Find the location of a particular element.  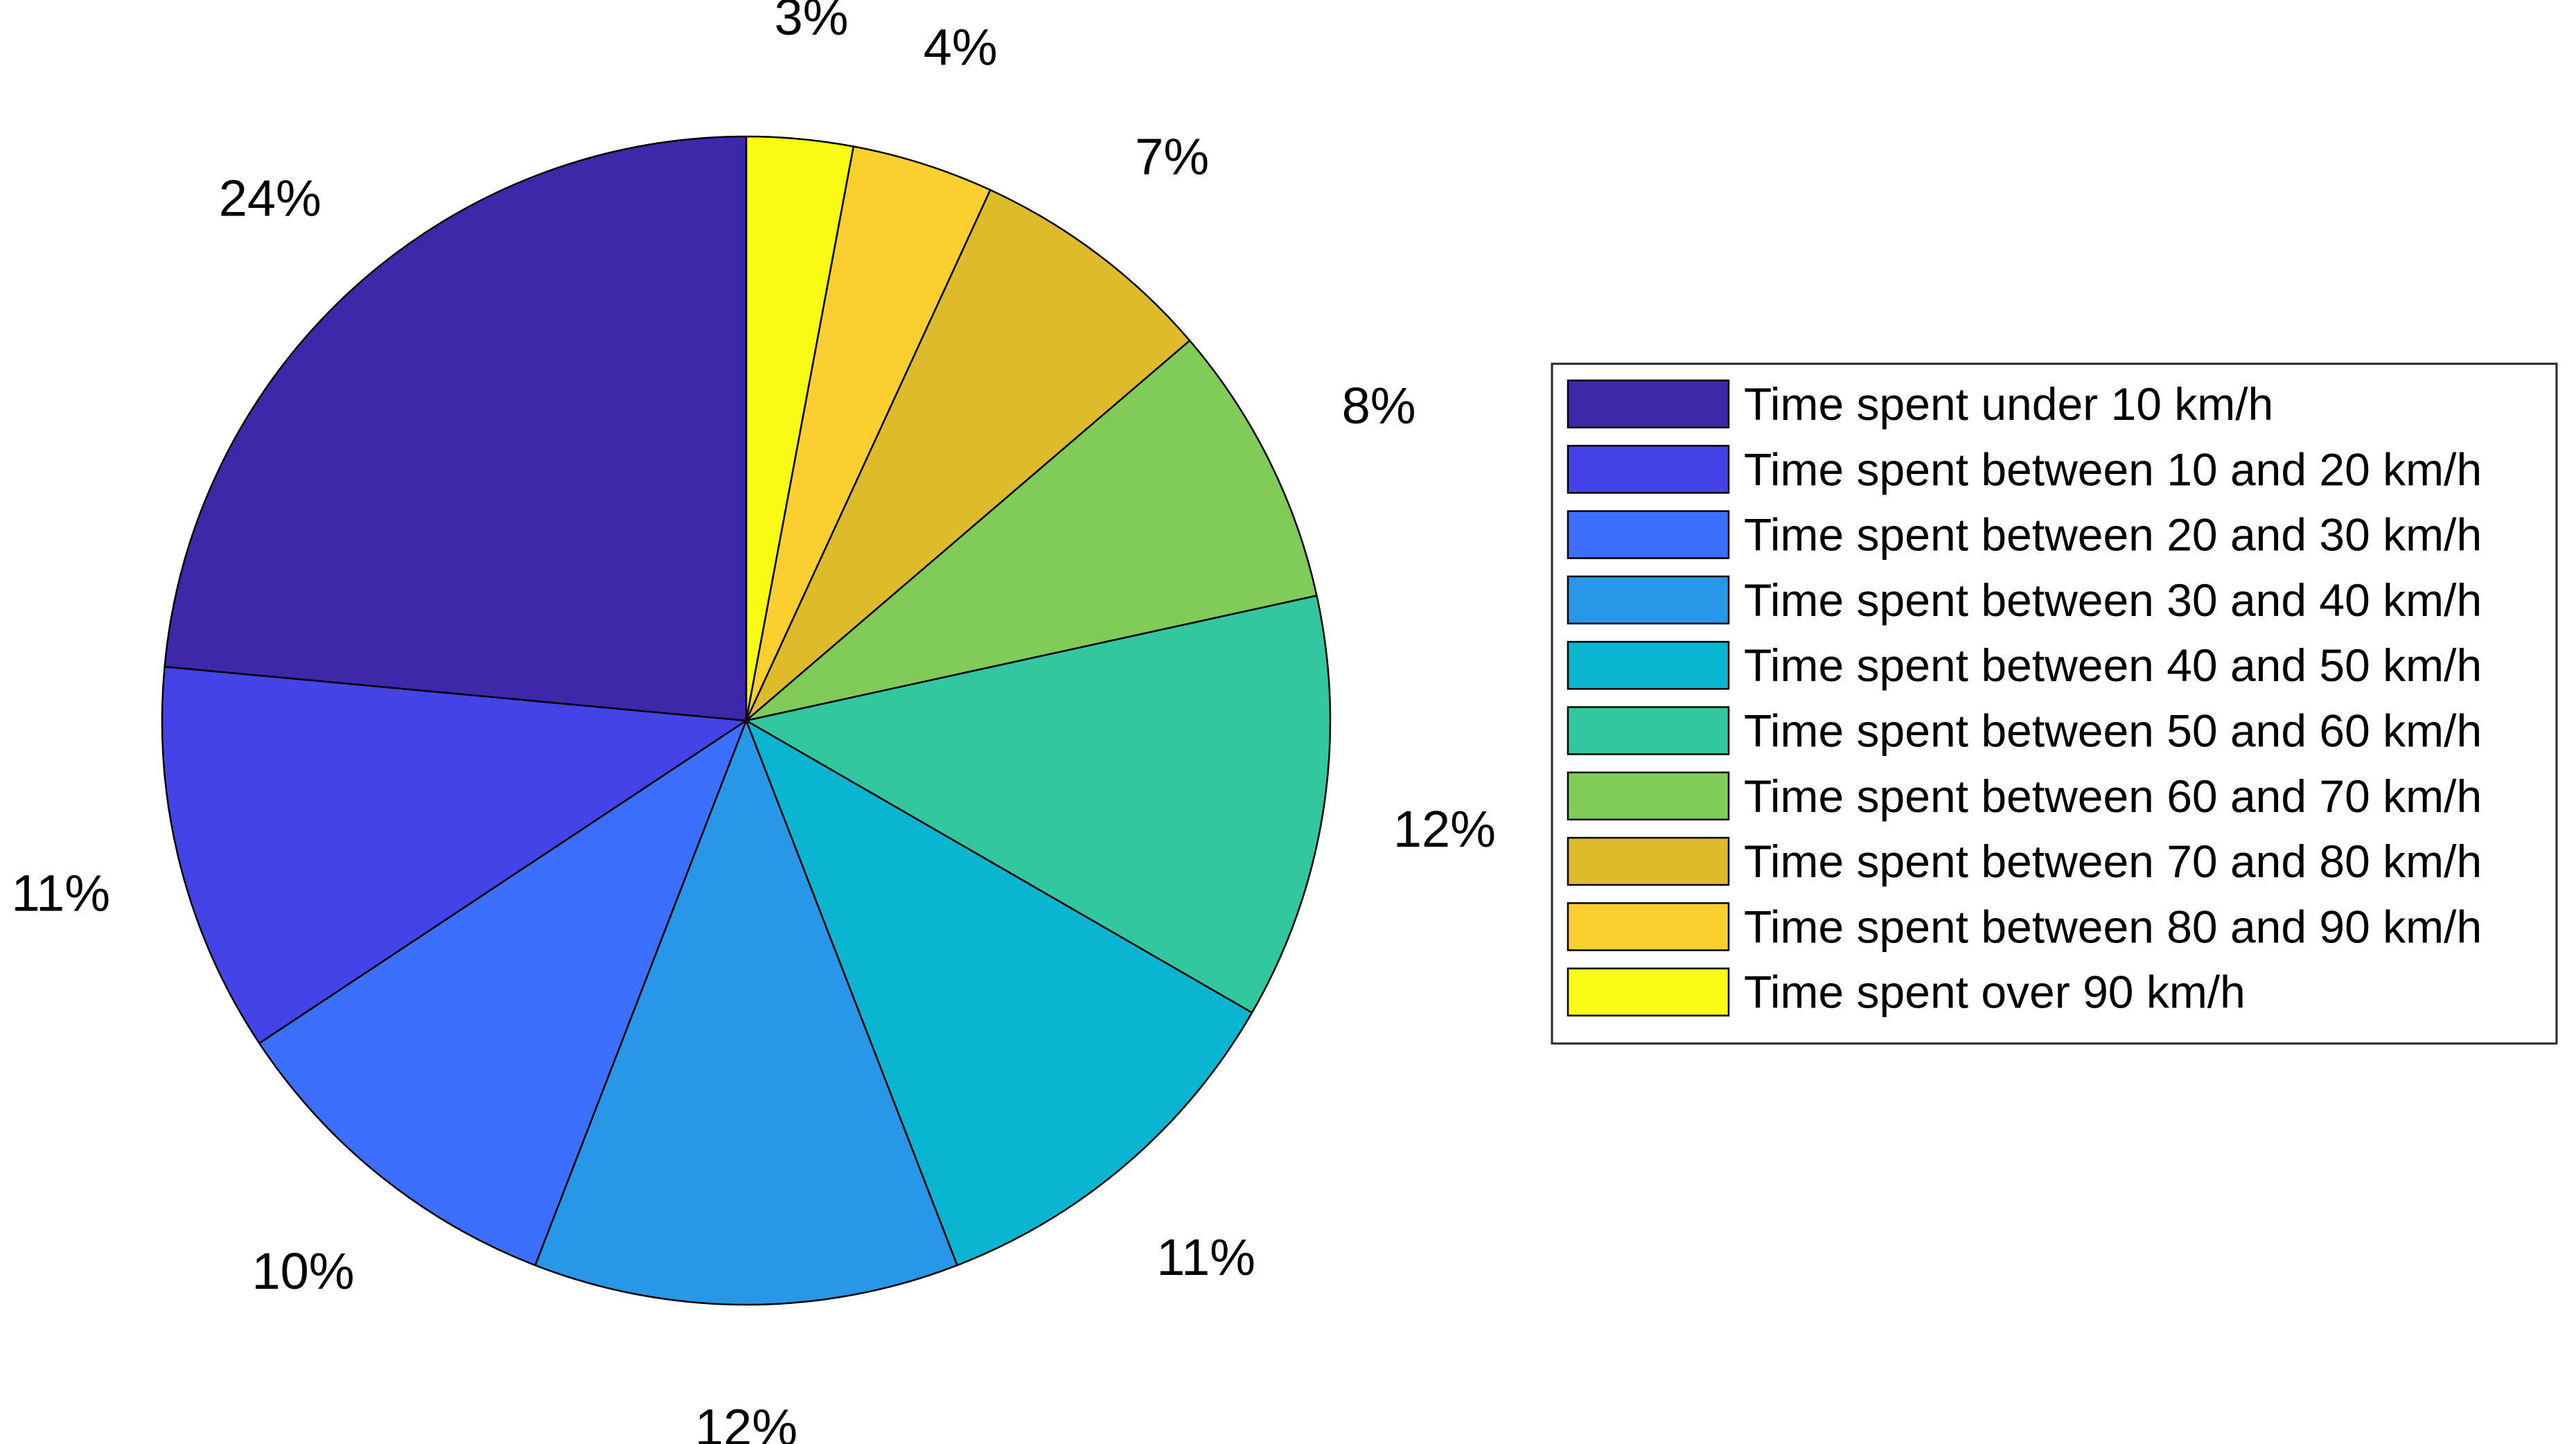

slice-percent-label: 8% is located at coordinates (1379, 405).